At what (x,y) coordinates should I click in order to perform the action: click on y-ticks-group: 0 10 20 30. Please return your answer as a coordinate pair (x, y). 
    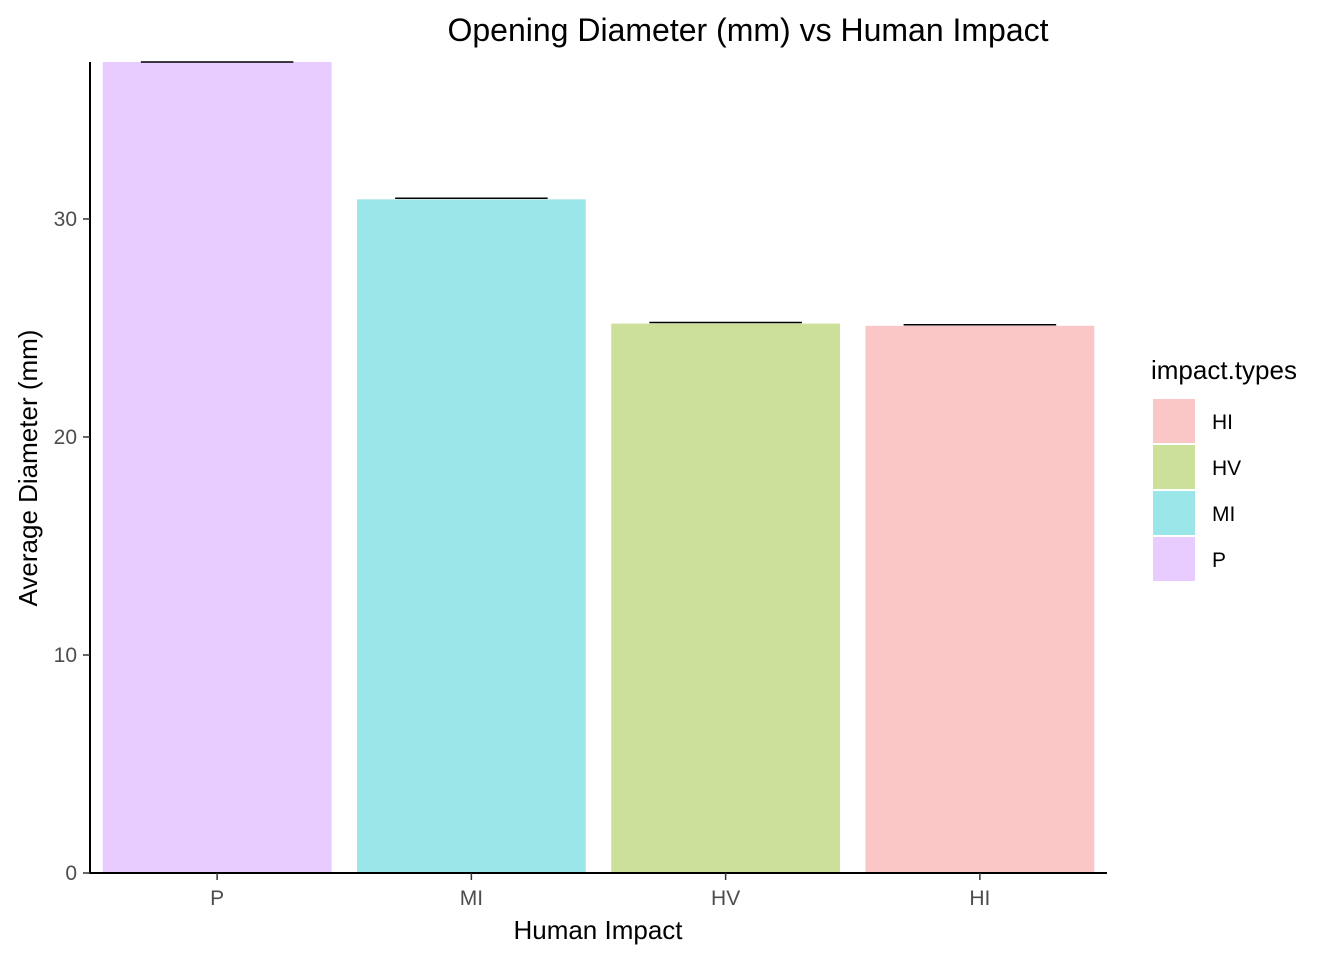
    Looking at the image, I should click on (72, 546).